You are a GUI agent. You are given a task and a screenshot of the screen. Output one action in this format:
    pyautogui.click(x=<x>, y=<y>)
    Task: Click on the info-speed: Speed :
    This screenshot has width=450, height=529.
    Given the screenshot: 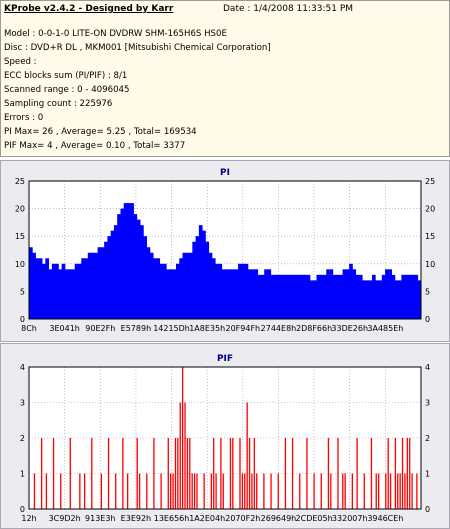 What is the action you would take?
    pyautogui.click(x=20, y=62)
    